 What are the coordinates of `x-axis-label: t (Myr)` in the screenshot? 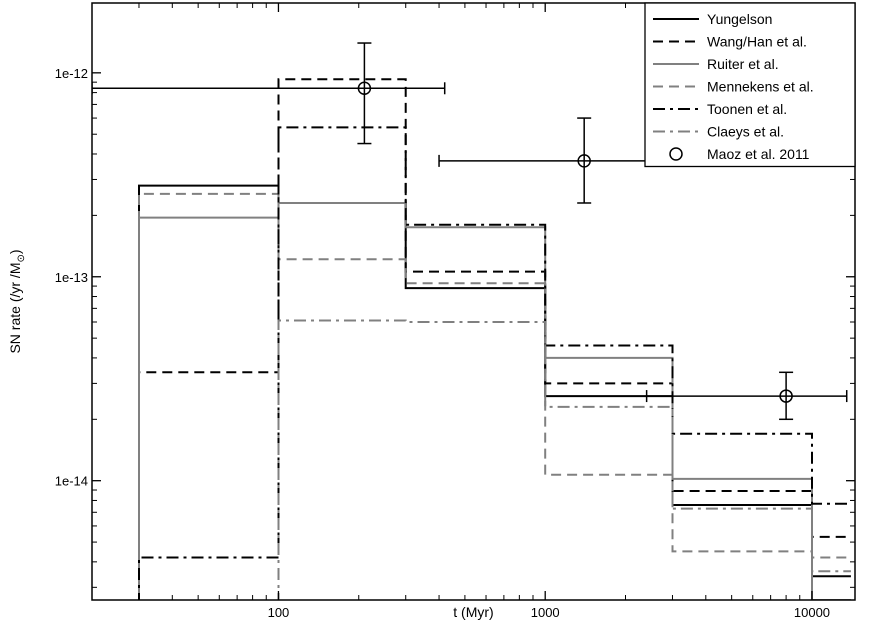 It's located at (473, 612).